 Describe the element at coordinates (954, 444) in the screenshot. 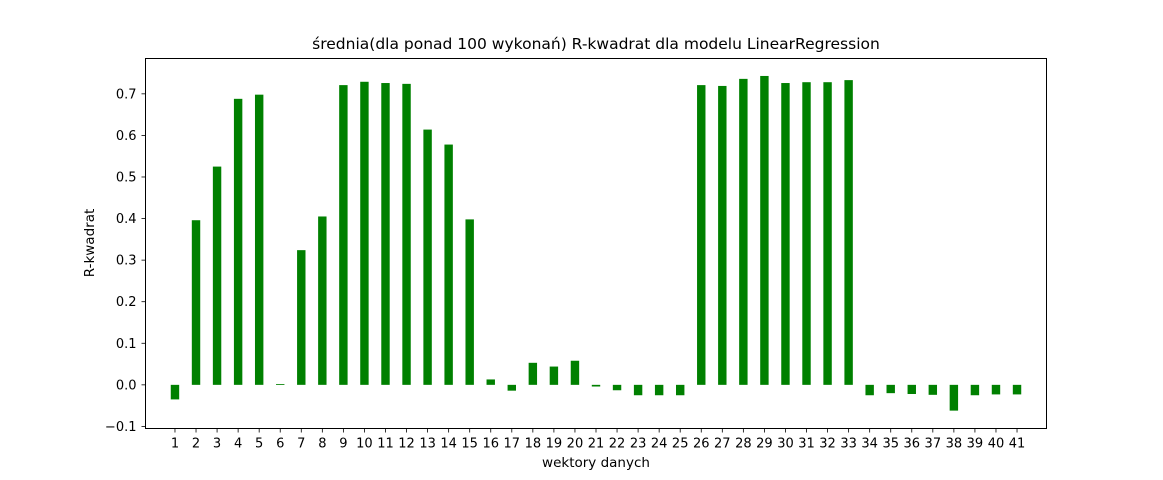

I see `x-tick-label: 38` at that location.